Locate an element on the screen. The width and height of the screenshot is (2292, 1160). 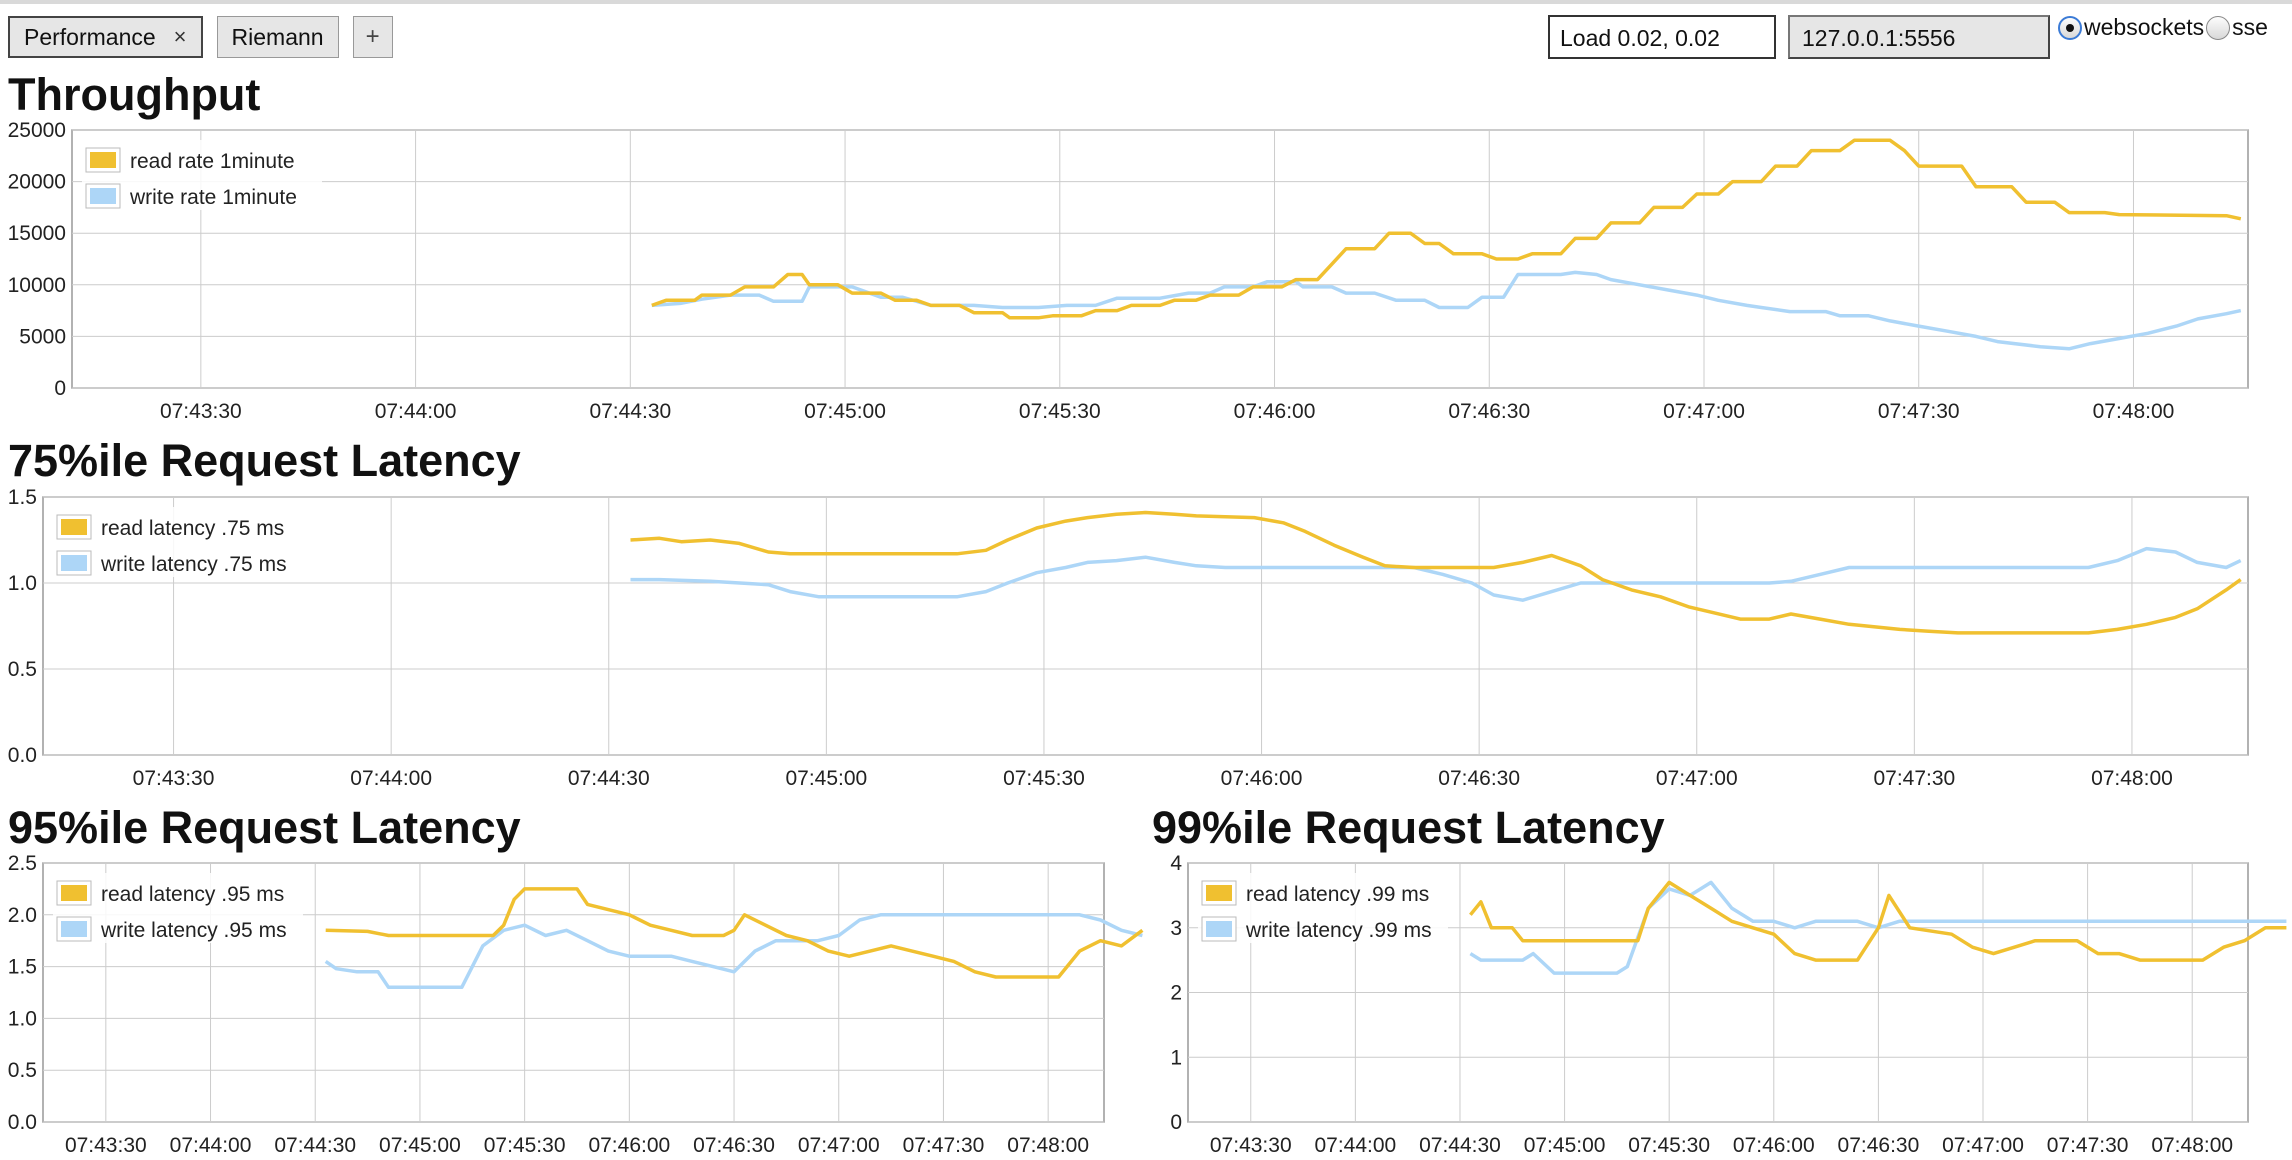
y-tick-label: 3 is located at coordinates (1176, 928).